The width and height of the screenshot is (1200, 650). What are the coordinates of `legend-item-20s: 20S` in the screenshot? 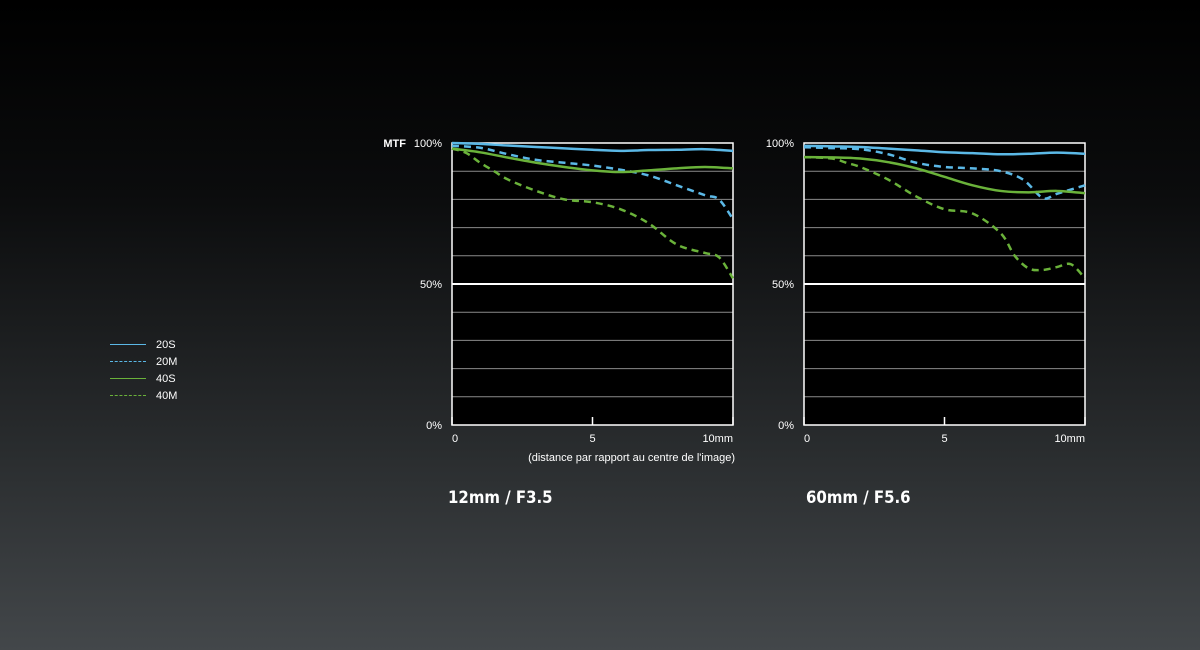 It's located at (143, 344).